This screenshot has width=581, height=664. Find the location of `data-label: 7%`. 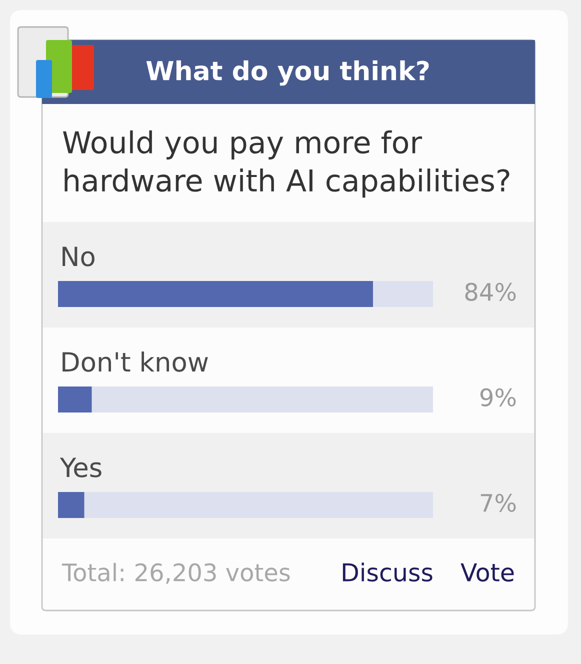

data-label: 7% is located at coordinates (498, 503).